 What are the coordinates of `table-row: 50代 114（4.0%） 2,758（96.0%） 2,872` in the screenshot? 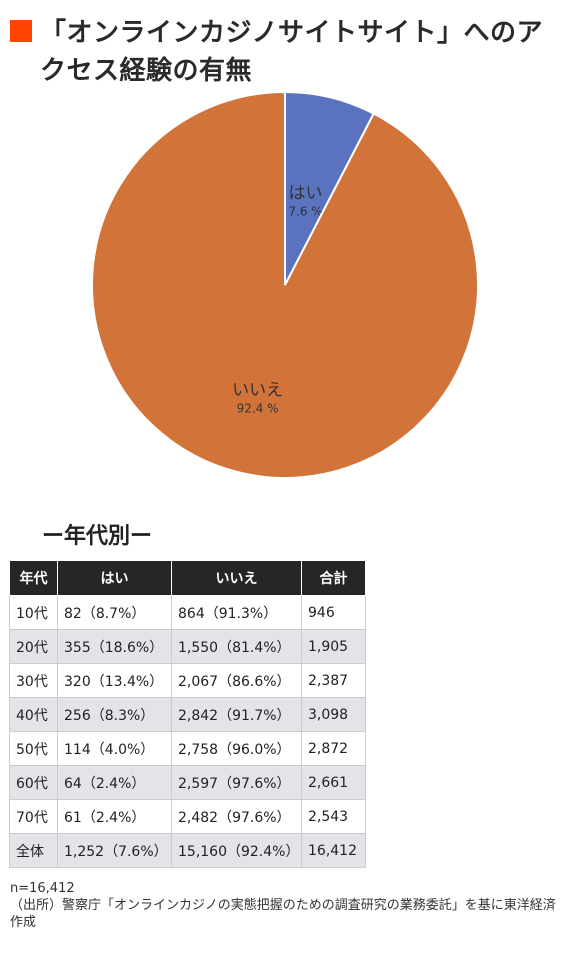 It's located at (187, 748).